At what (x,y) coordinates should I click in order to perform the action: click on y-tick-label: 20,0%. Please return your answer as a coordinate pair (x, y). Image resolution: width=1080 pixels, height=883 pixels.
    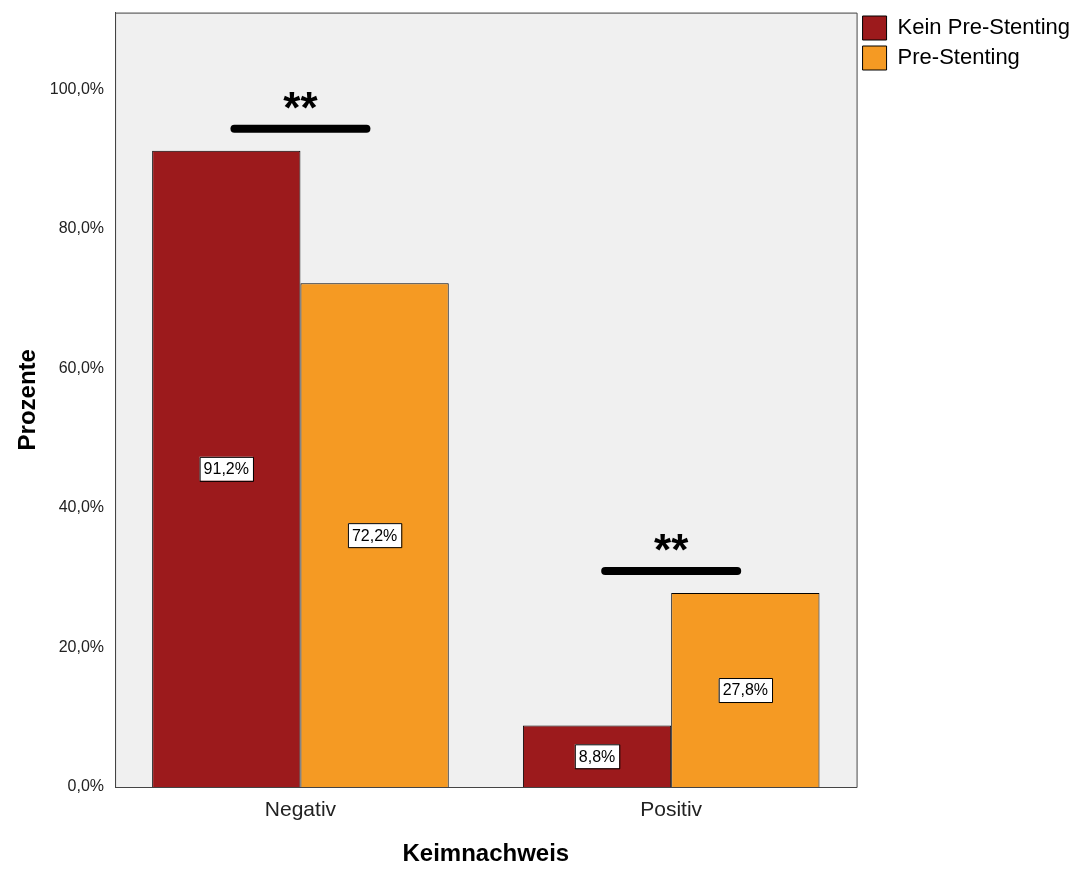
    Looking at the image, I should click on (81, 646).